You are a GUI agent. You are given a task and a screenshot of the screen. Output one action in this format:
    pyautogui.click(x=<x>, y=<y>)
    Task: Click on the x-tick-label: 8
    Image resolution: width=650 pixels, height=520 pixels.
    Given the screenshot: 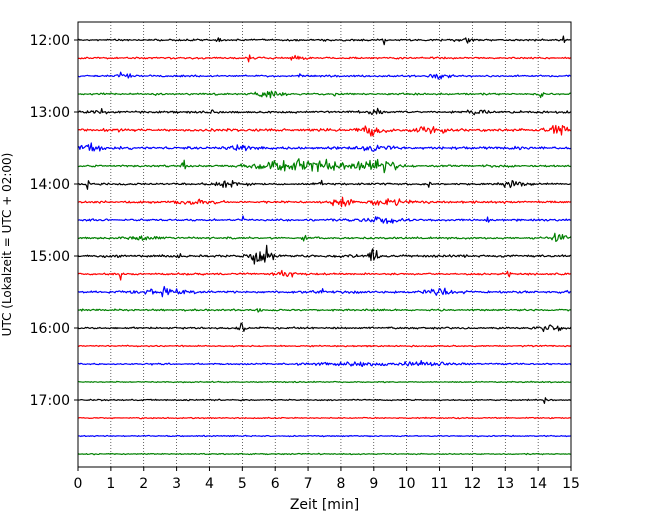 What is the action you would take?
    pyautogui.click(x=340, y=484)
    